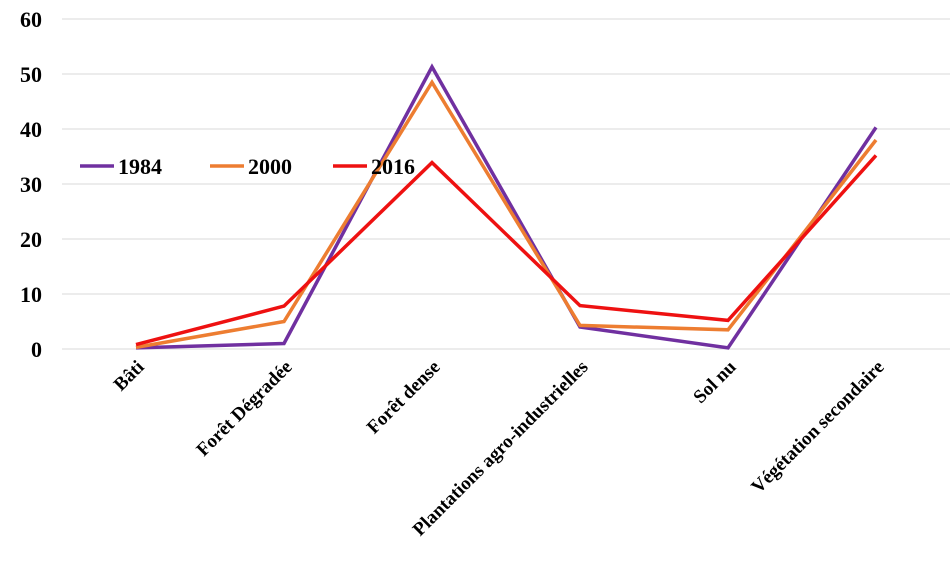  What do you see at coordinates (817, 427) in the screenshot?
I see `x-category-label: Végétation secondaire` at bounding box center [817, 427].